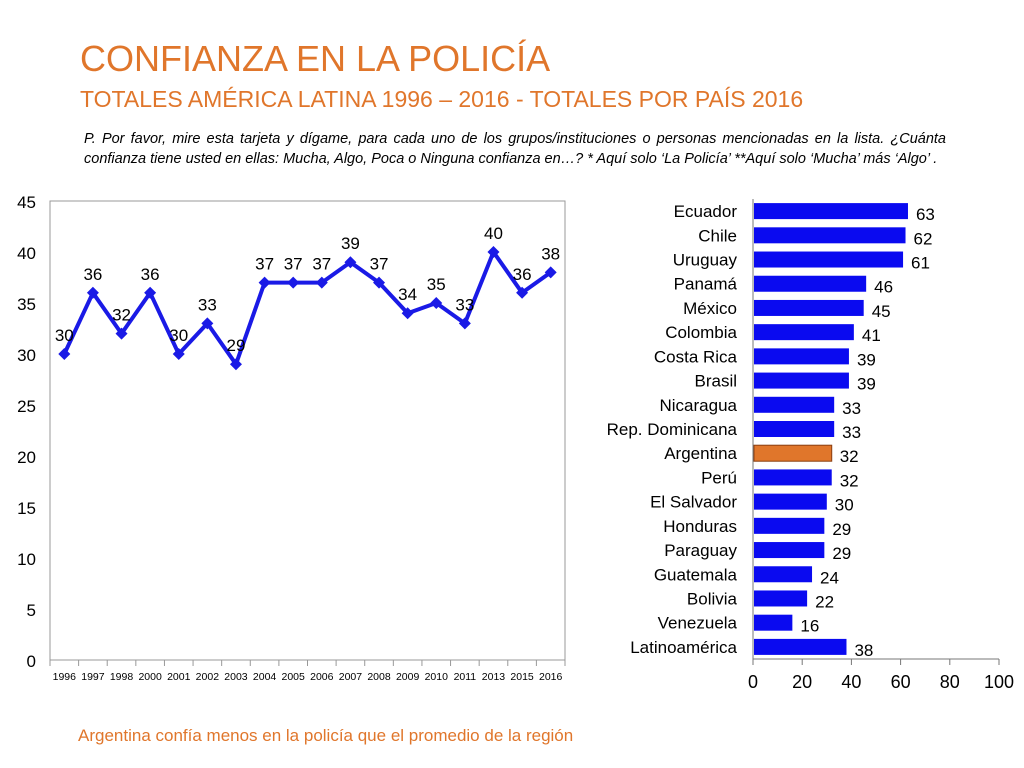 The image size is (1024, 768). I want to click on line-y-tick-label: 20, so click(26, 457).